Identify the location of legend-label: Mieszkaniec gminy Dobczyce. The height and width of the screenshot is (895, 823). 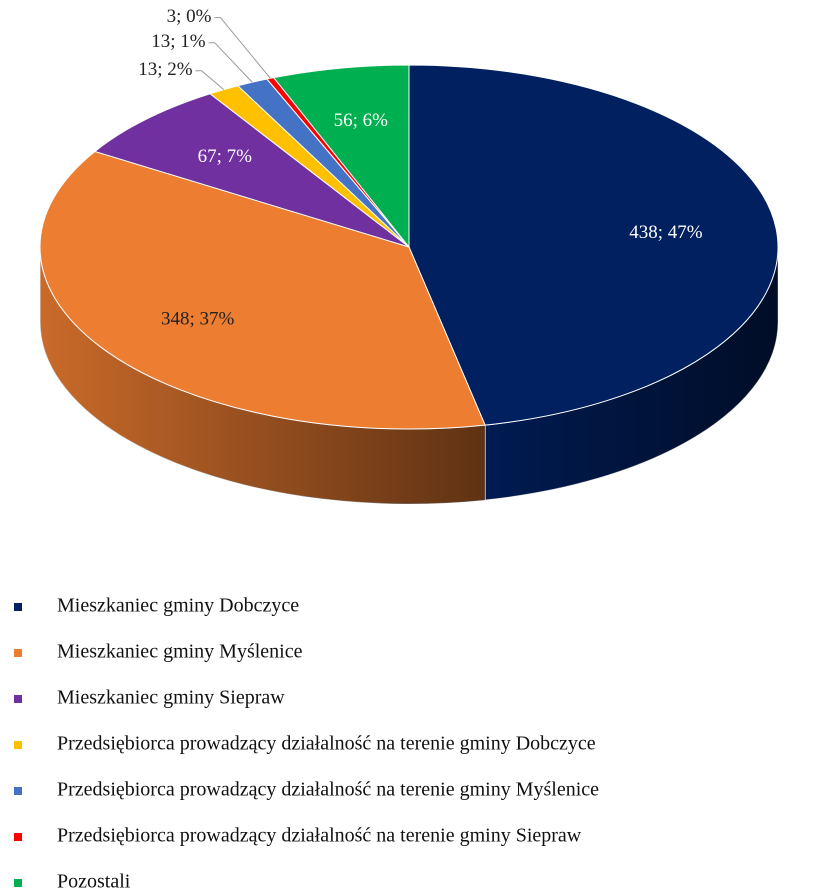
(178, 606).